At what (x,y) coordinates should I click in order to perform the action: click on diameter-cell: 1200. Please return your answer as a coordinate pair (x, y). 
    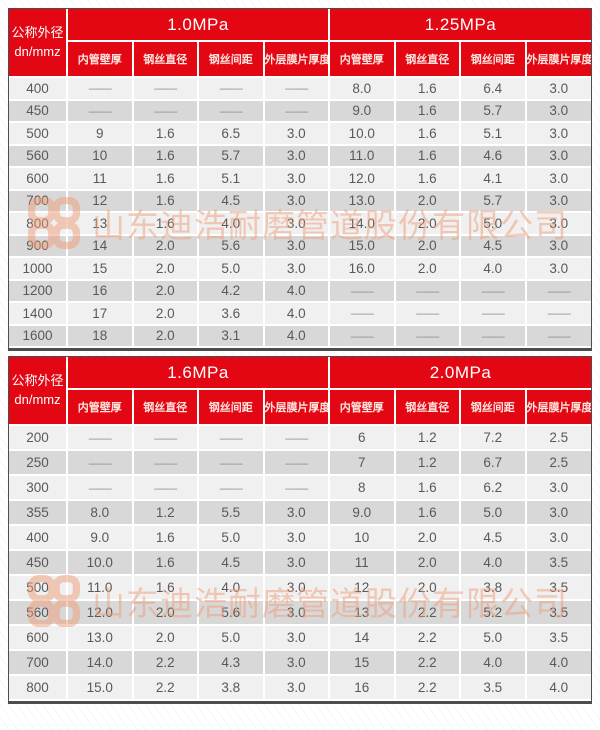
    Looking at the image, I should click on (38, 291).